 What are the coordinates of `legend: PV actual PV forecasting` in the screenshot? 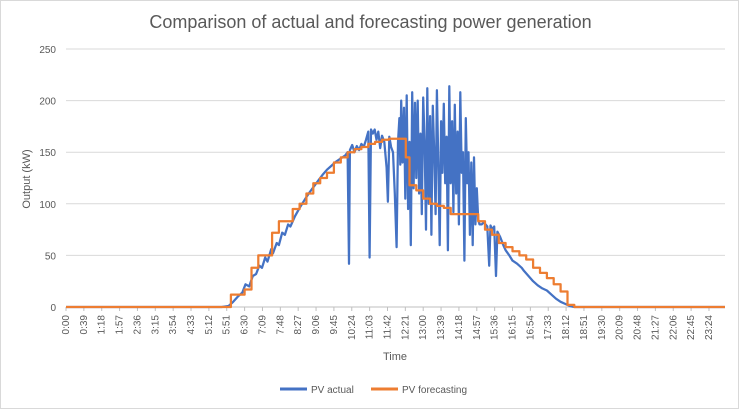 It's located at (373, 390).